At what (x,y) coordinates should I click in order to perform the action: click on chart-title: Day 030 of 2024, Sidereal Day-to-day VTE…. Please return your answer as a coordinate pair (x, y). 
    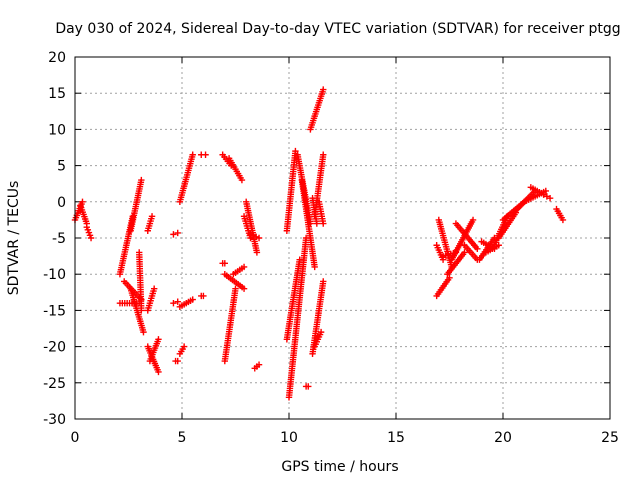
    Looking at the image, I should click on (337, 29).